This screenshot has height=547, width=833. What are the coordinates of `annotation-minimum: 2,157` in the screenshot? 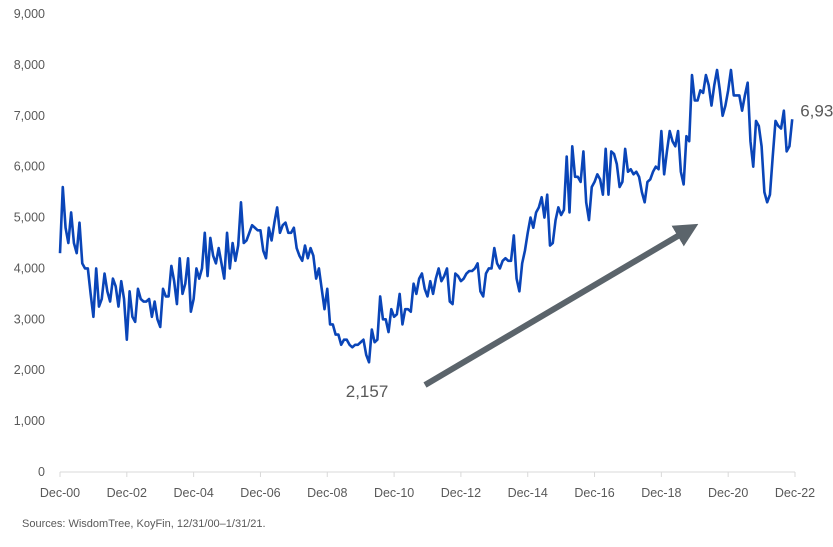 It's located at (367, 391).